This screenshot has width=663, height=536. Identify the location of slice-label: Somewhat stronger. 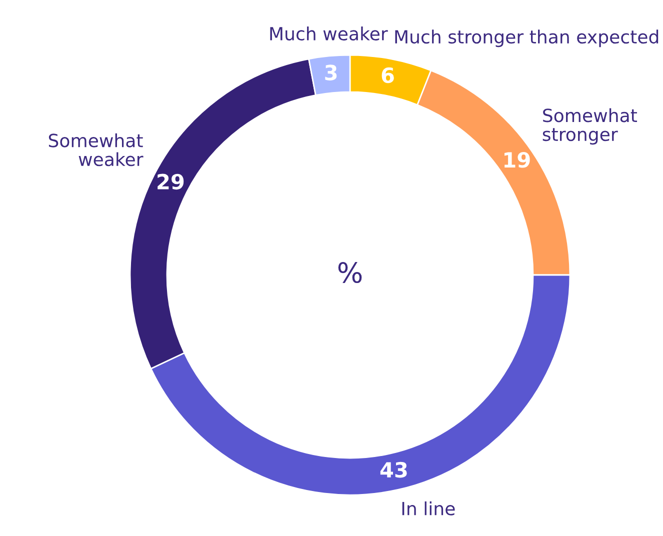
(590, 126).